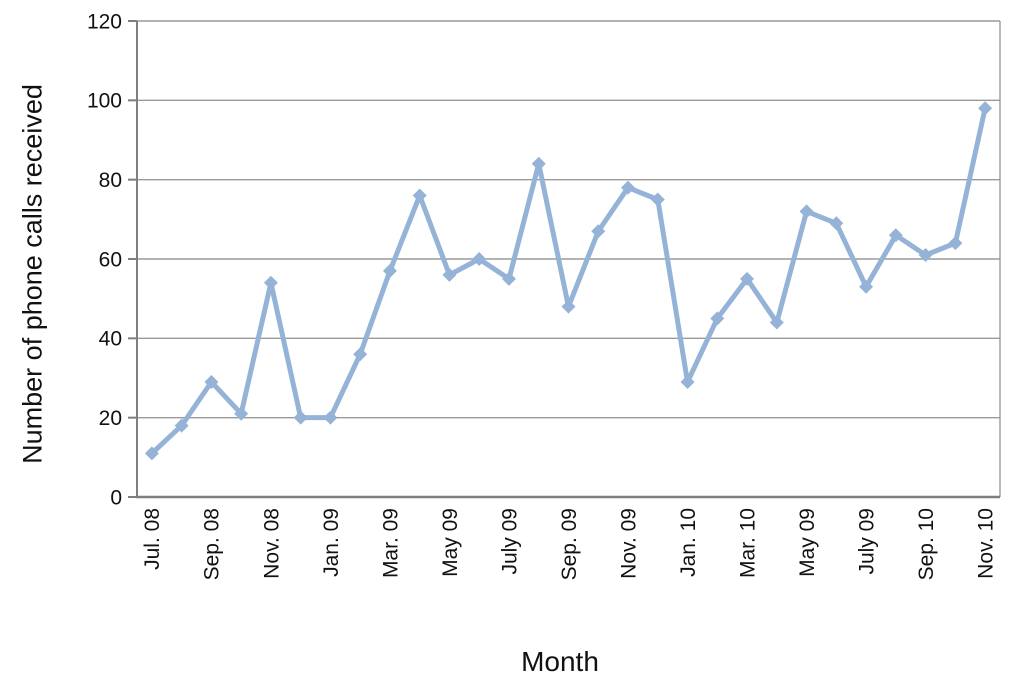  What do you see at coordinates (560, 661) in the screenshot?
I see `x-axis-title: Month` at bounding box center [560, 661].